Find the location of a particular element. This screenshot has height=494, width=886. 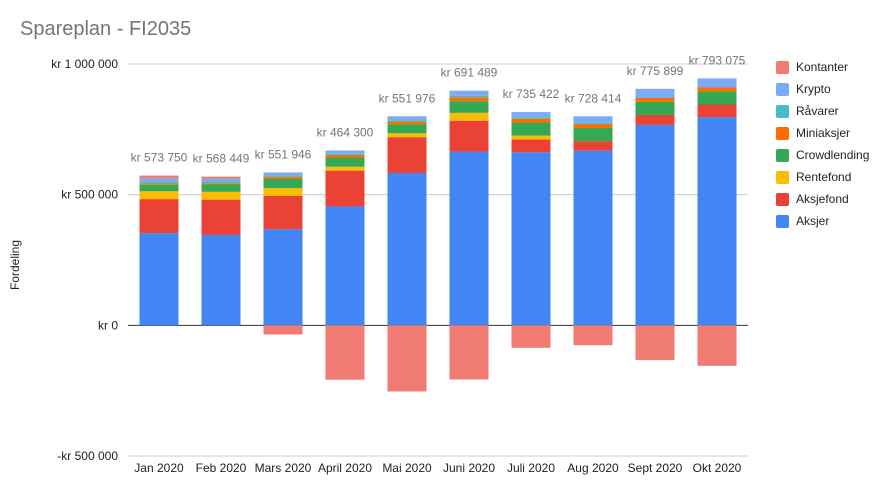

legend-item: Råvarer is located at coordinates (822, 111).